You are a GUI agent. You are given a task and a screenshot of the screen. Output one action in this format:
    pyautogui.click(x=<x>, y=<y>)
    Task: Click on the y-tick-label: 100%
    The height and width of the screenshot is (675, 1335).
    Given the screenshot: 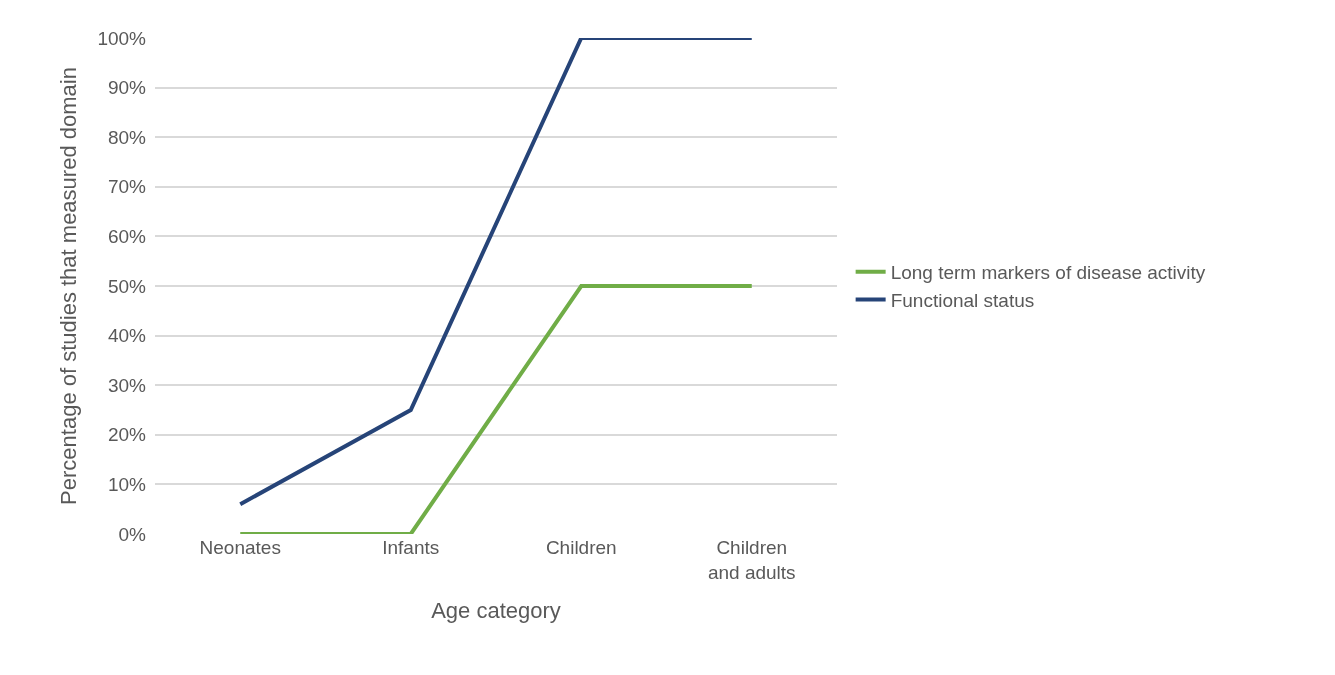 What is the action you would take?
    pyautogui.click(x=122, y=38)
    